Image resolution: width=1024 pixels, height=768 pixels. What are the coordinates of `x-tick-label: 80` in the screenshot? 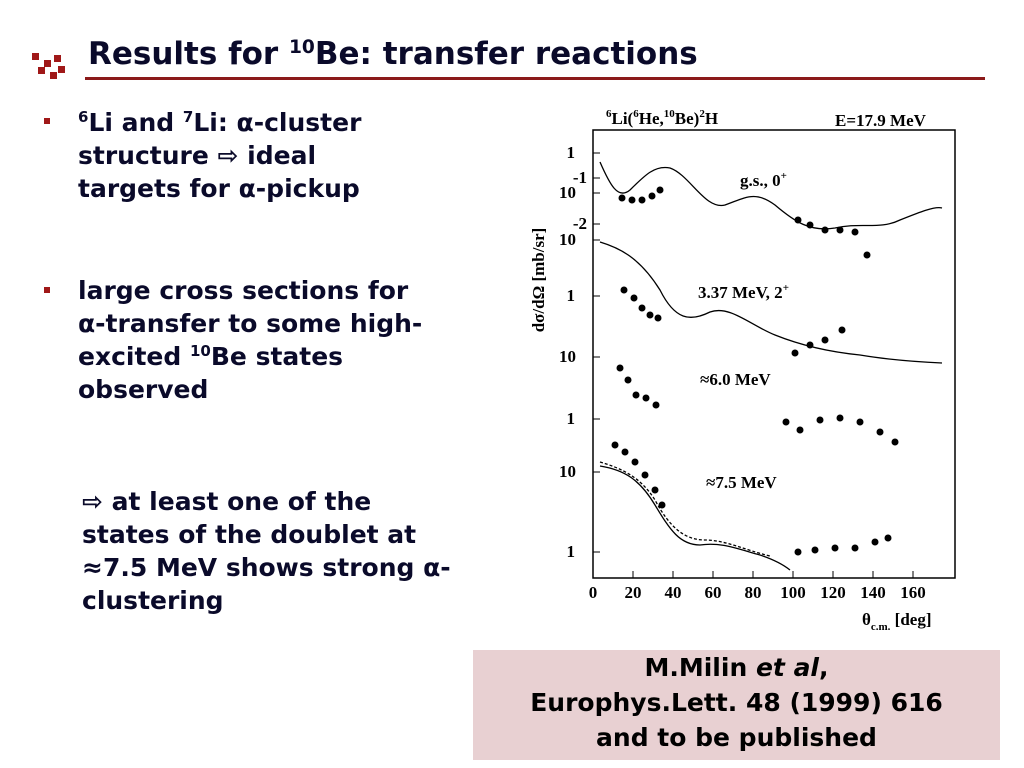 It's located at (753, 592).